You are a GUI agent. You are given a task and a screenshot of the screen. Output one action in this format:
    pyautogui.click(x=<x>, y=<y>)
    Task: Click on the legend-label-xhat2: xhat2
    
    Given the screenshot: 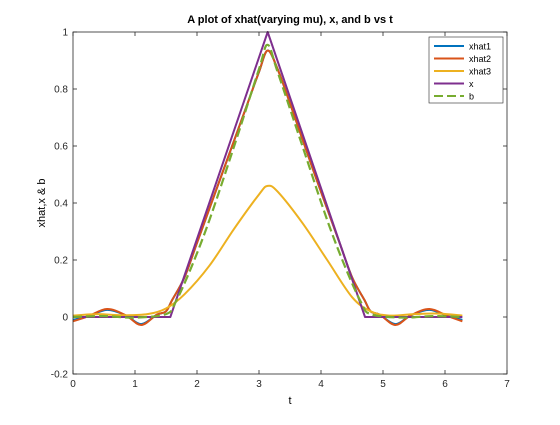 What is the action you would take?
    pyautogui.click(x=480, y=59)
    